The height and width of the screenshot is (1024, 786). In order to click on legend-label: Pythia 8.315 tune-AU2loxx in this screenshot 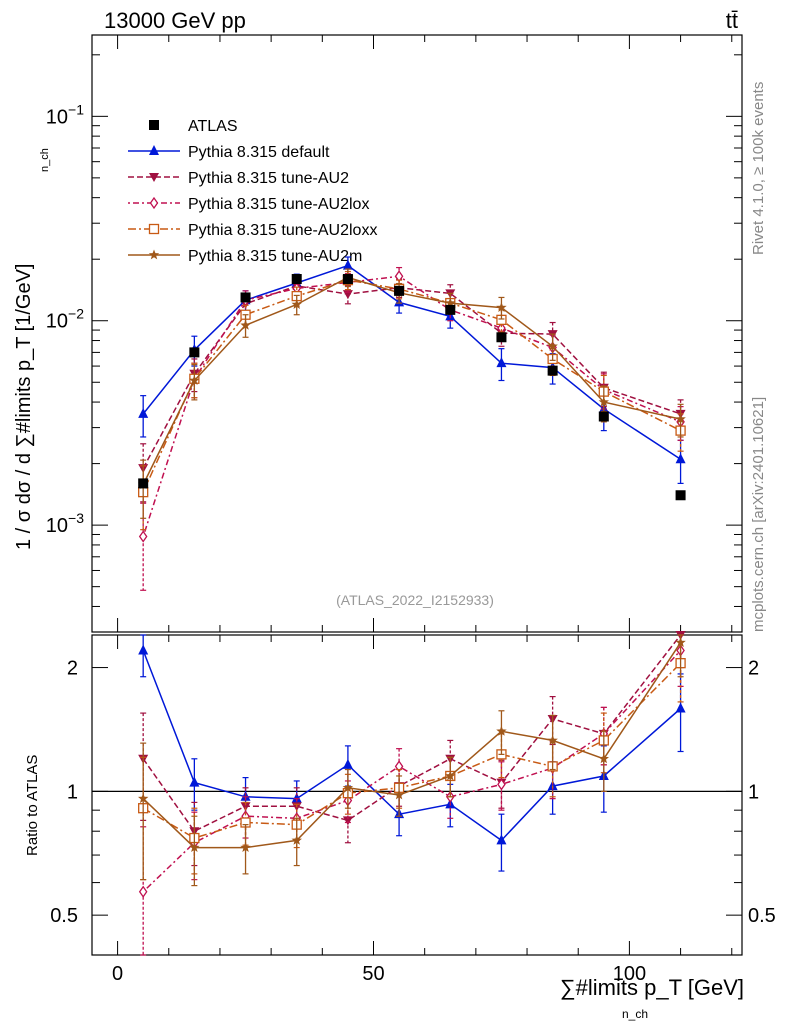, I will do `click(282, 230)`.